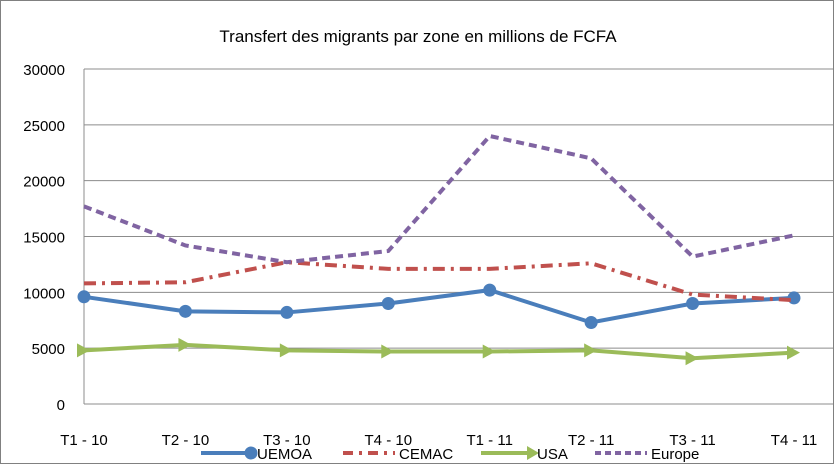 Image resolution: width=834 pixels, height=464 pixels. Describe the element at coordinates (48, 349) in the screenshot. I see `y-tick-label: 5000` at that location.